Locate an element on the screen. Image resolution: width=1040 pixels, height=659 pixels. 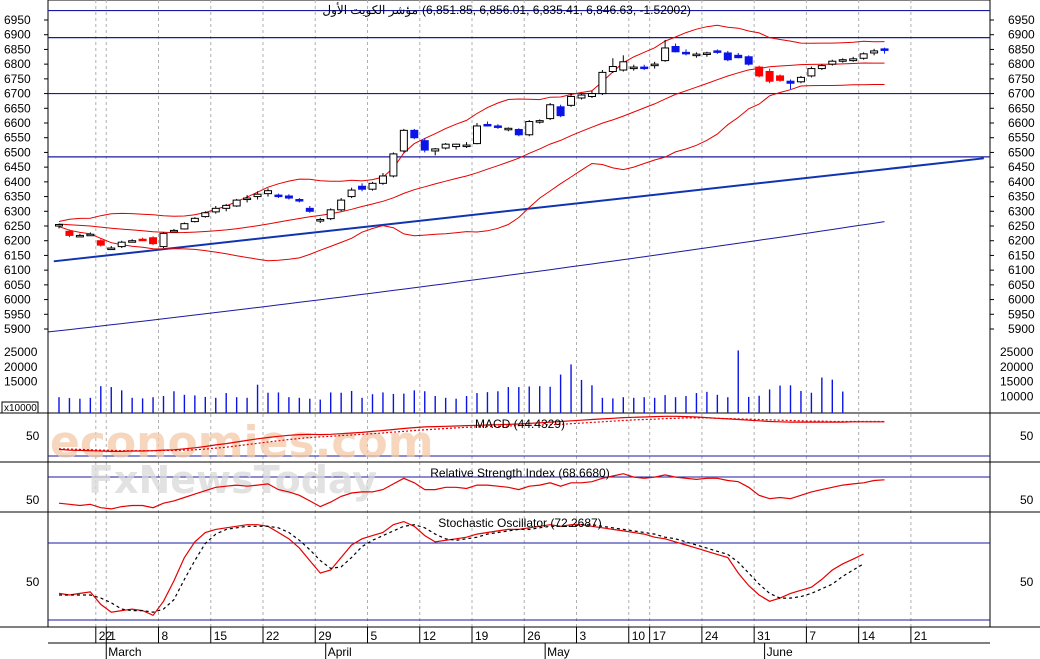
rsi-tick-right: 50 is located at coordinates (1027, 500).